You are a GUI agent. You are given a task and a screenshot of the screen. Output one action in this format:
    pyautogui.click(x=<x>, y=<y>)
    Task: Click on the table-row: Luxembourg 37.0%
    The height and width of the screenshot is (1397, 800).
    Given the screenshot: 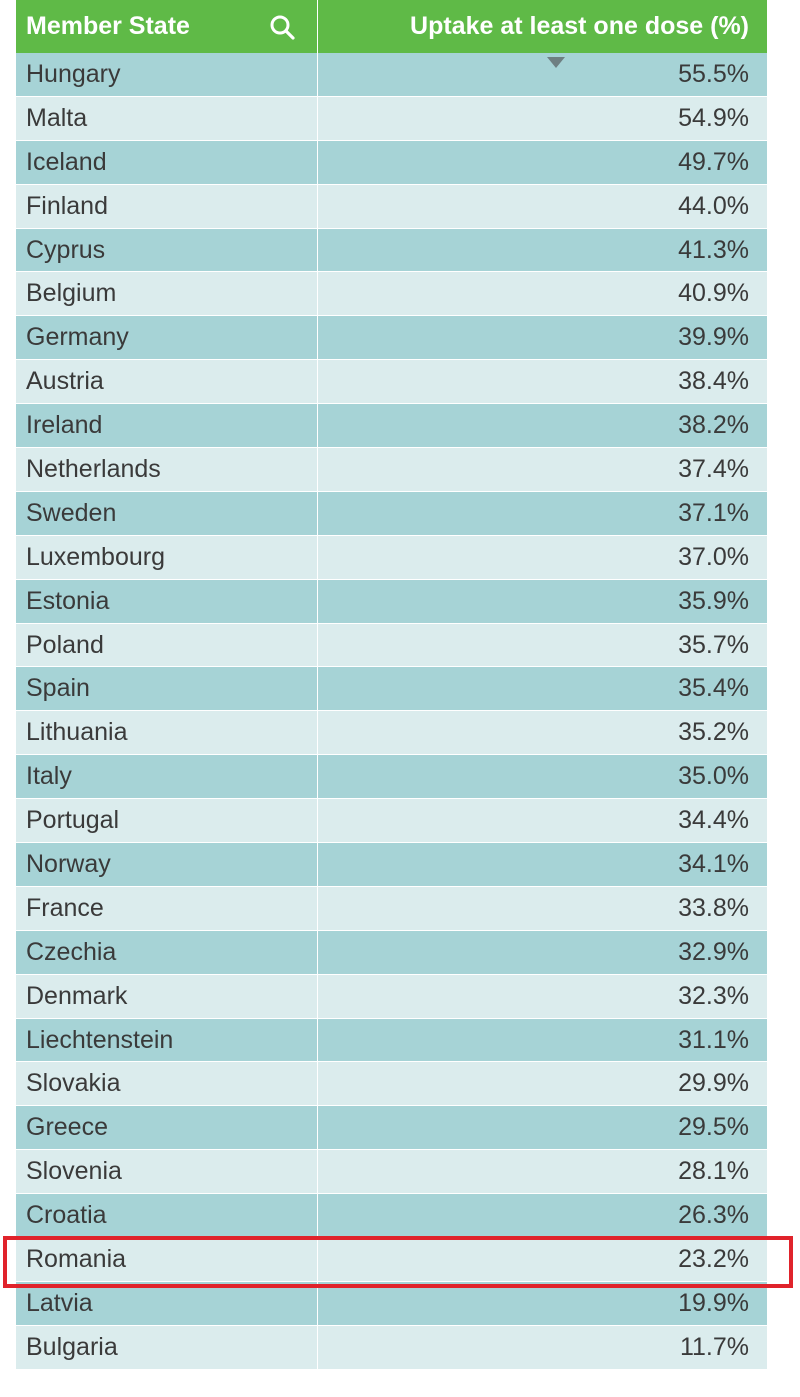 What is the action you would take?
    pyautogui.click(x=391, y=557)
    